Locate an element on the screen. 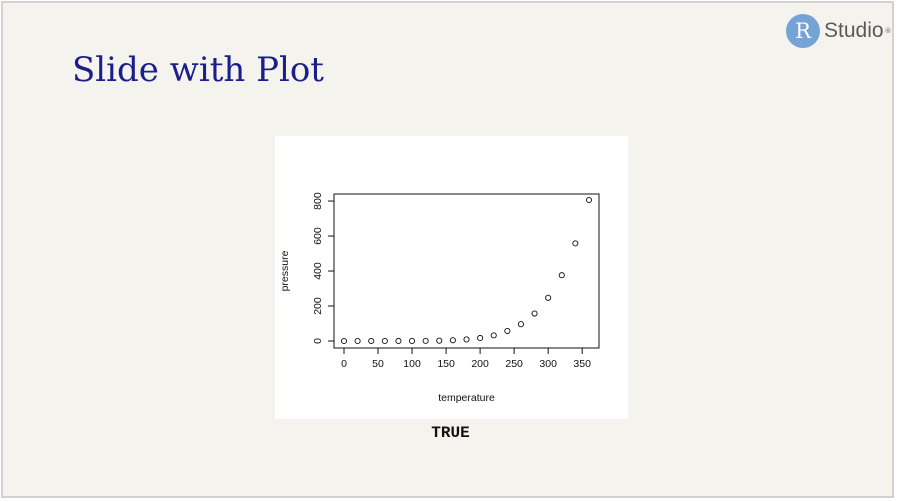 Image resolution: width=898 pixels, height=502 pixels. y-tick-label: 200 is located at coordinates (318, 306).